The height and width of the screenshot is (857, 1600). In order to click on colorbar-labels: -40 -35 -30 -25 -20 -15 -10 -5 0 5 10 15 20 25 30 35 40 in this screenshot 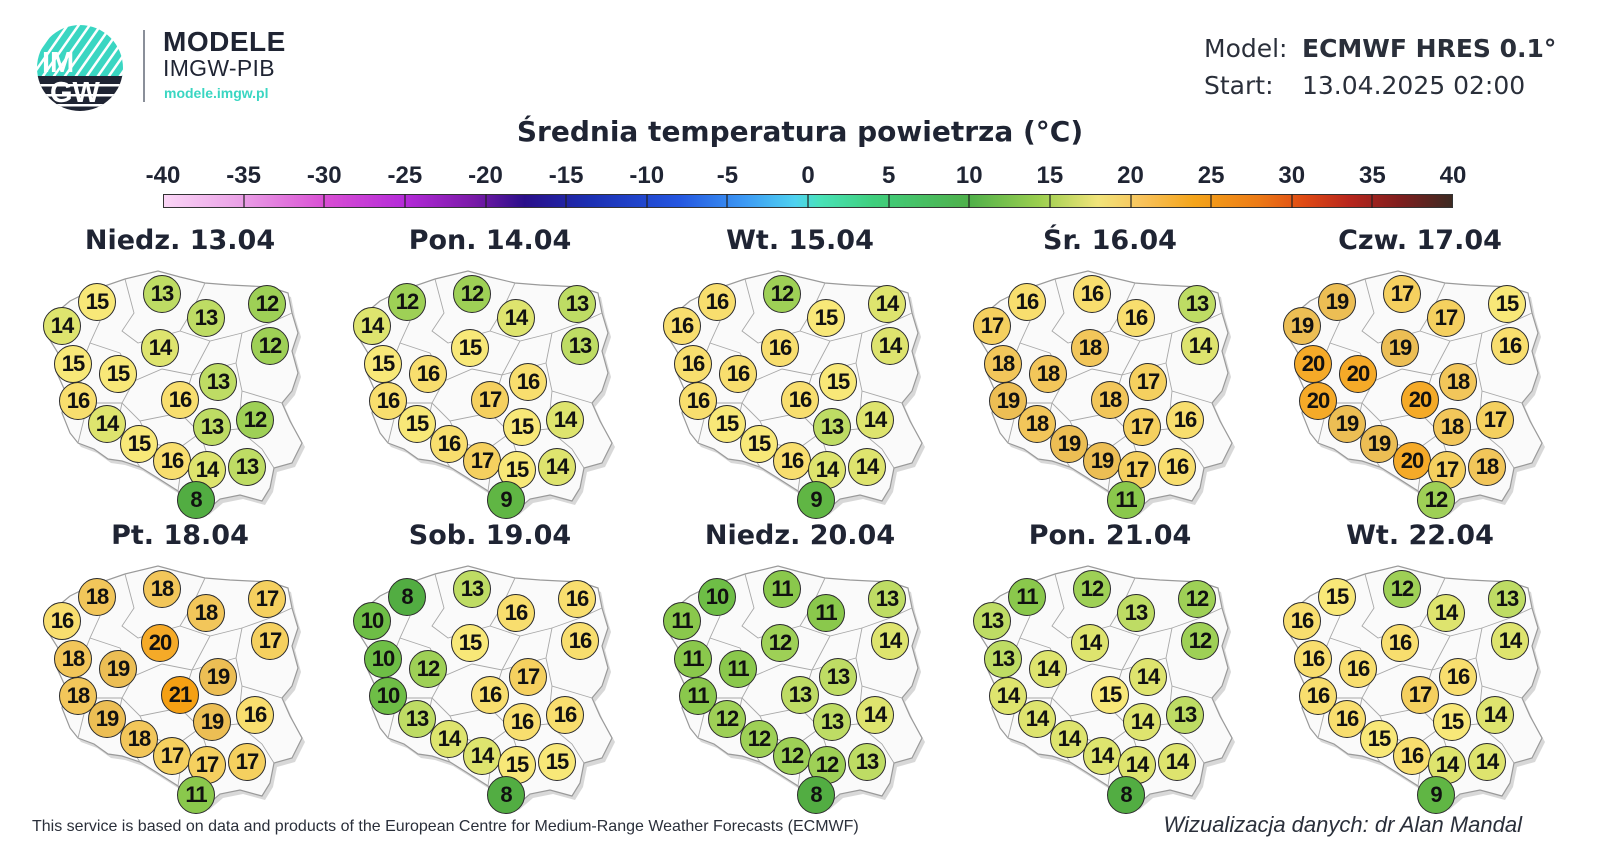, I will do `click(806, 177)`.